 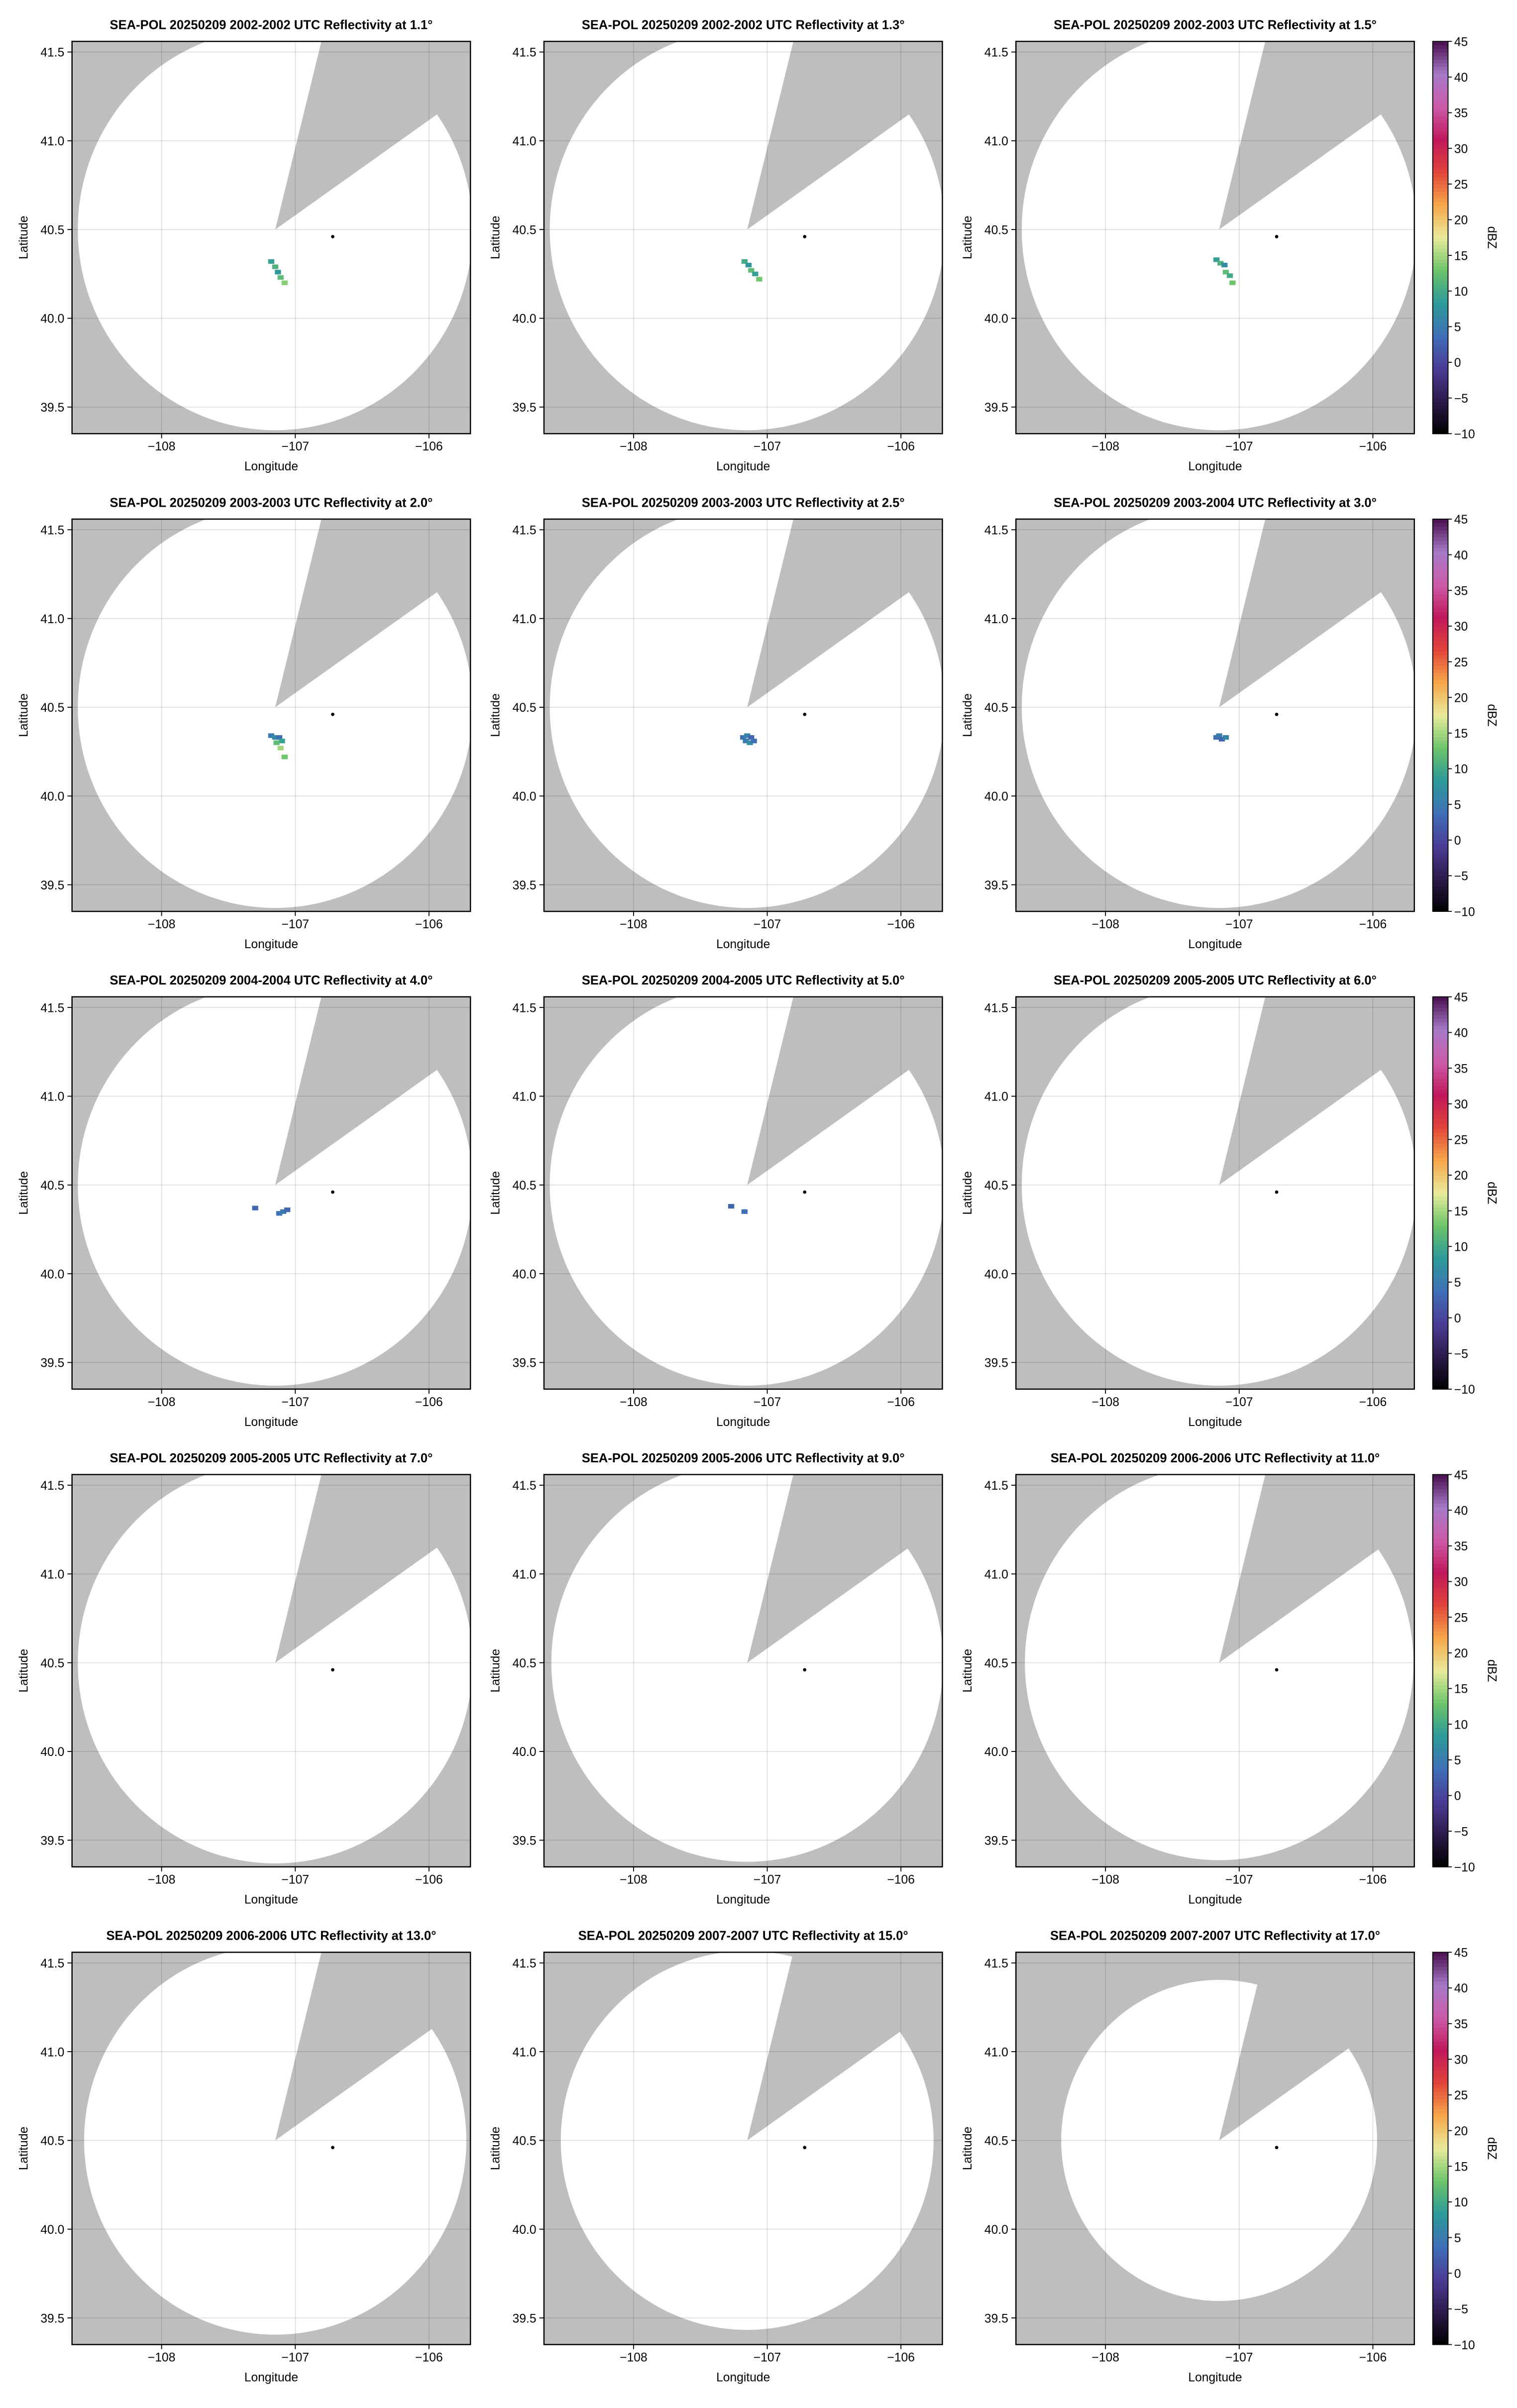 What do you see at coordinates (1461, 627) in the screenshot?
I see `colorbar-tick-label: 30` at bounding box center [1461, 627].